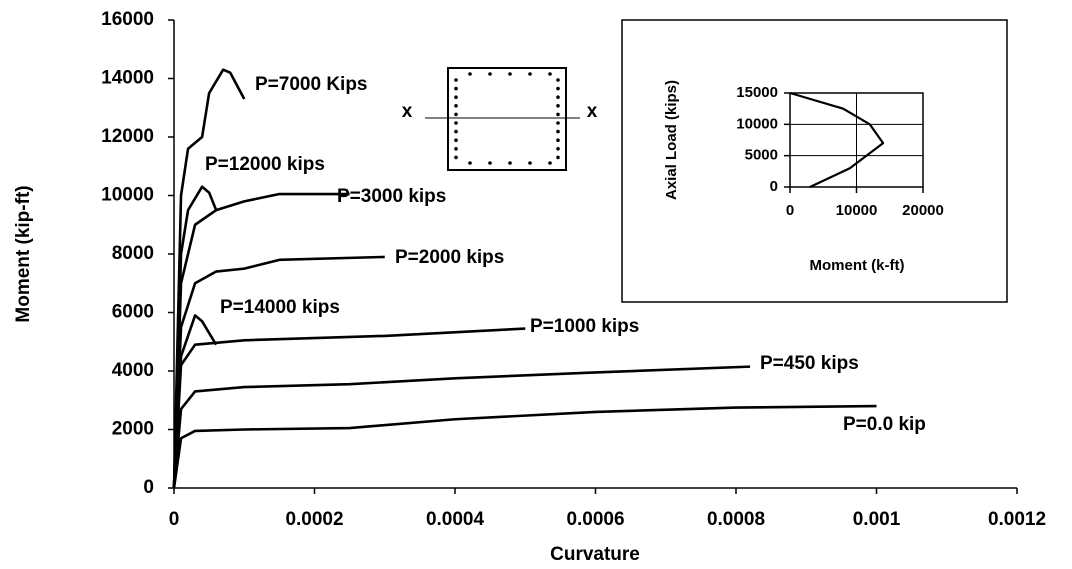  Describe the element at coordinates (311, 84) in the screenshot. I see `series-label: P=7000 Kips` at that location.